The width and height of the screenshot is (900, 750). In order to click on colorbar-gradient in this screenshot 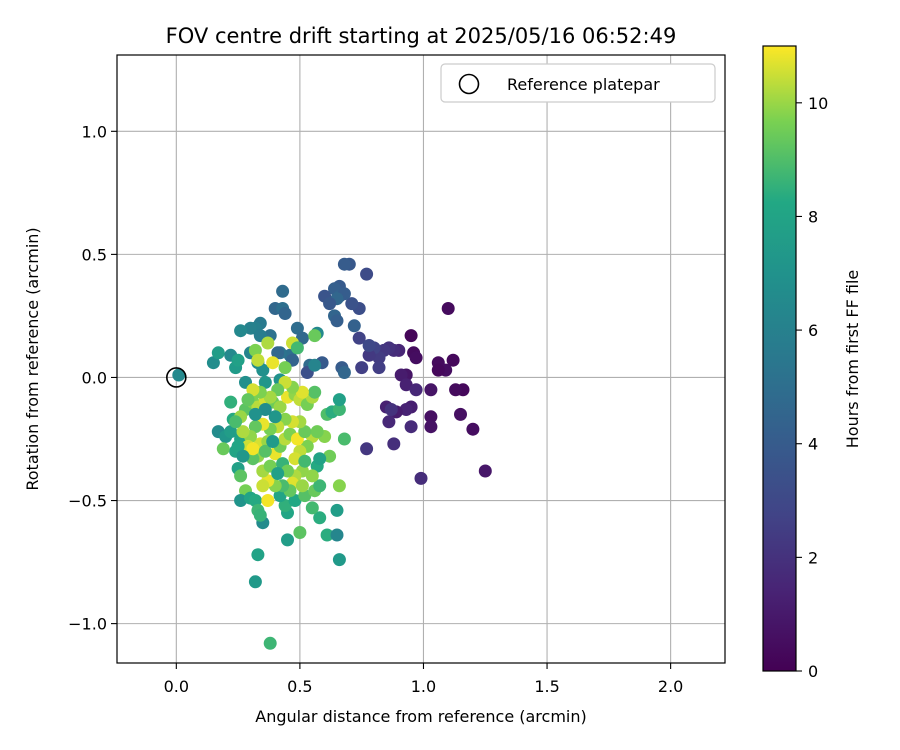, I will do `click(779, 358)`.